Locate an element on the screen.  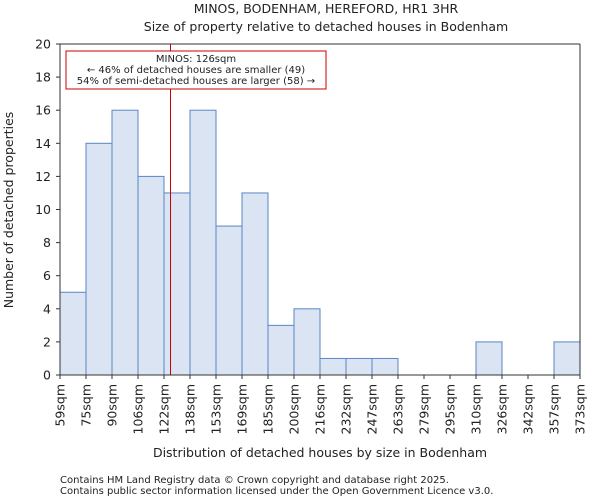
y-tick-label: 2 is located at coordinates (47, 341).